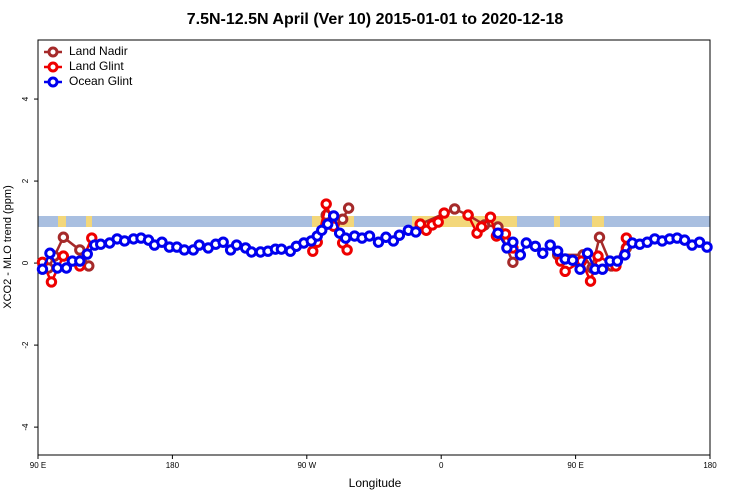 The image size is (750, 500). I want to click on legend-label: Land Glint, so click(96, 66).